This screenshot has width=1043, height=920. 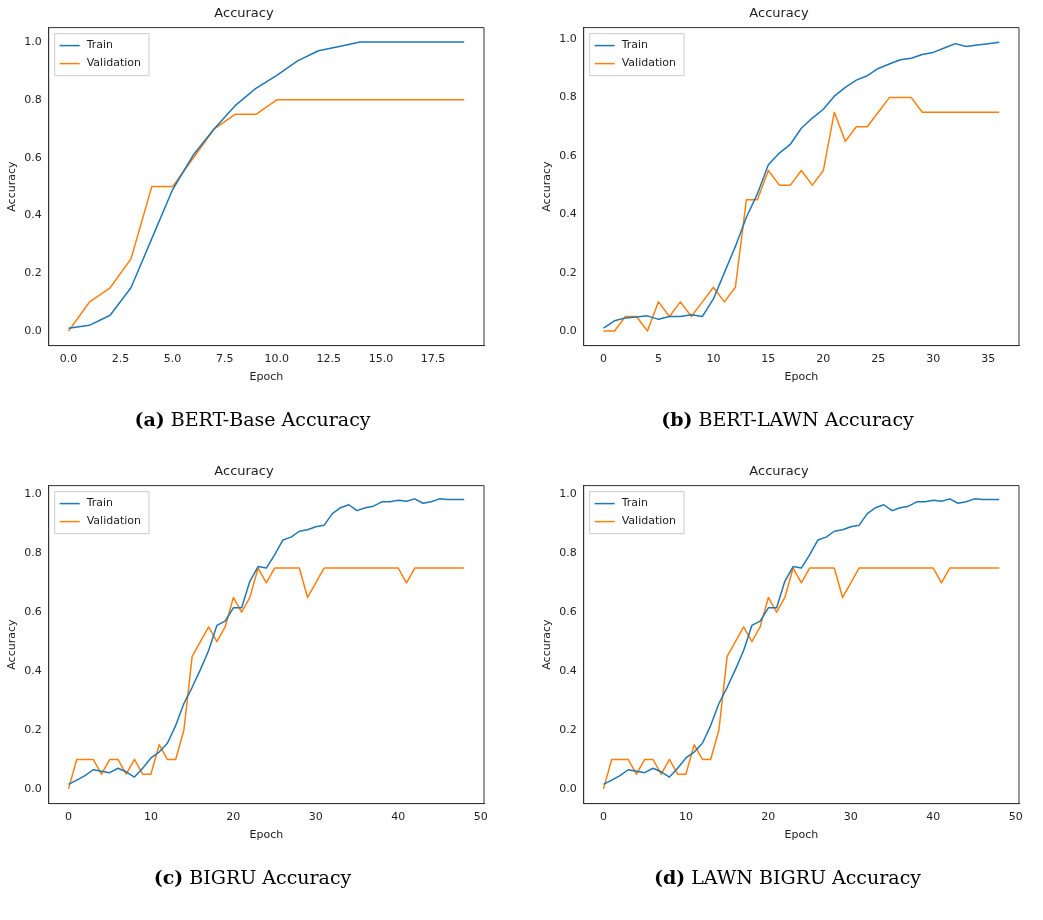 I want to click on text: (c) BIGRU Accuracy, so click(x=252, y=877).